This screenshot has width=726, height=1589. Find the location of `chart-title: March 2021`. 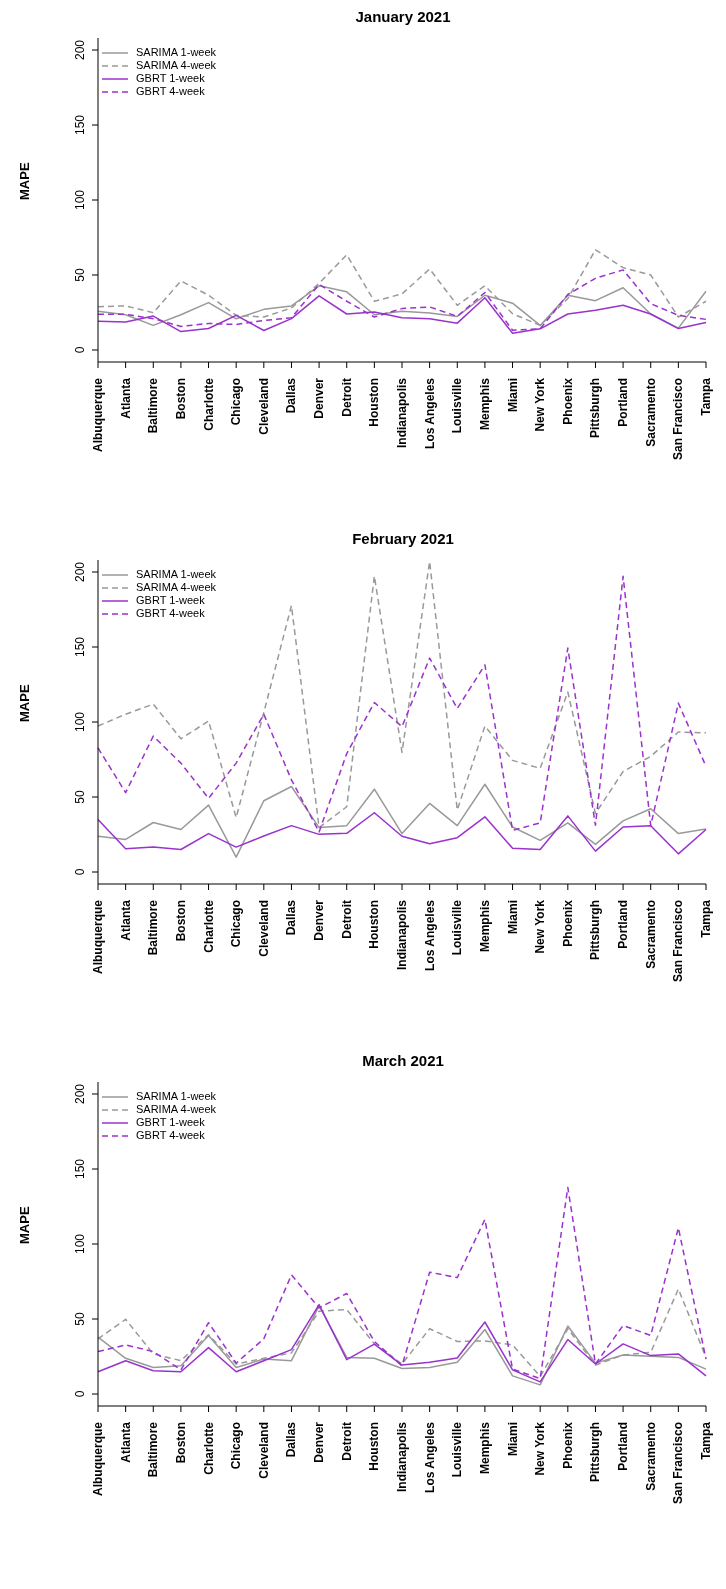

chart-title: March 2021 is located at coordinates (403, 1061).